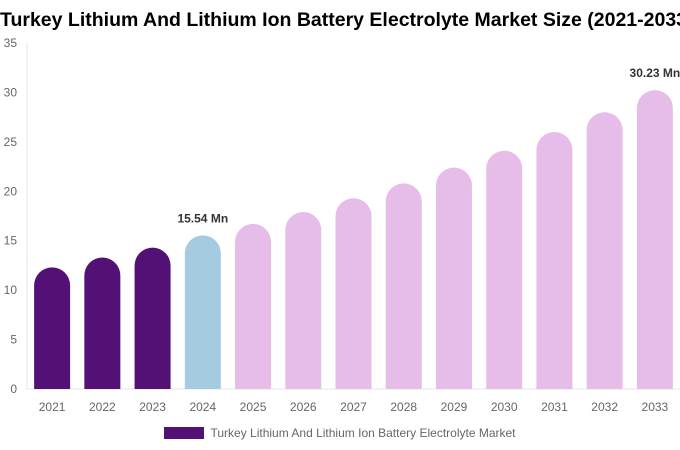 The height and width of the screenshot is (450, 680). Describe the element at coordinates (655, 73) in the screenshot. I see `data-label-2033: 30.23 Mn` at that location.